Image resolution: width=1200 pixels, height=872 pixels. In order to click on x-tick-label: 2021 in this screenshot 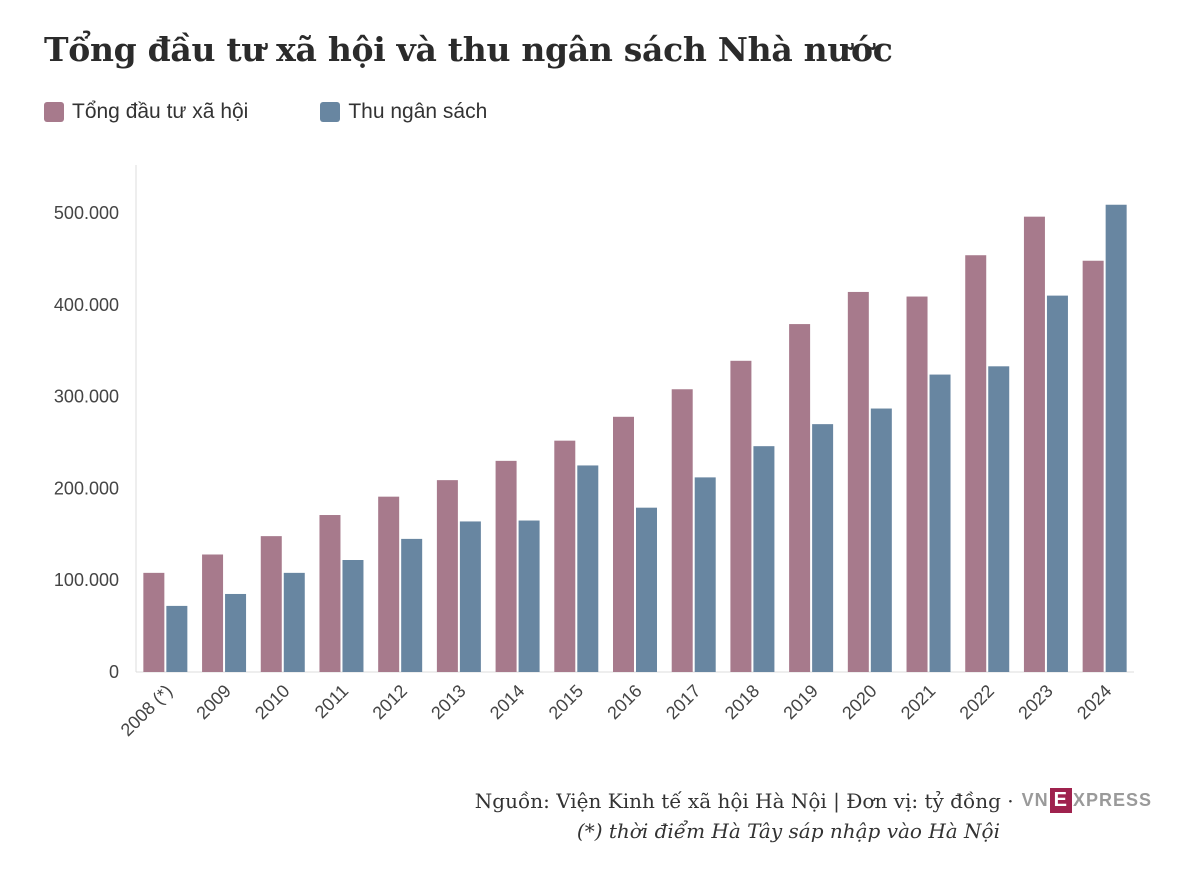, I will do `click(918, 702)`.